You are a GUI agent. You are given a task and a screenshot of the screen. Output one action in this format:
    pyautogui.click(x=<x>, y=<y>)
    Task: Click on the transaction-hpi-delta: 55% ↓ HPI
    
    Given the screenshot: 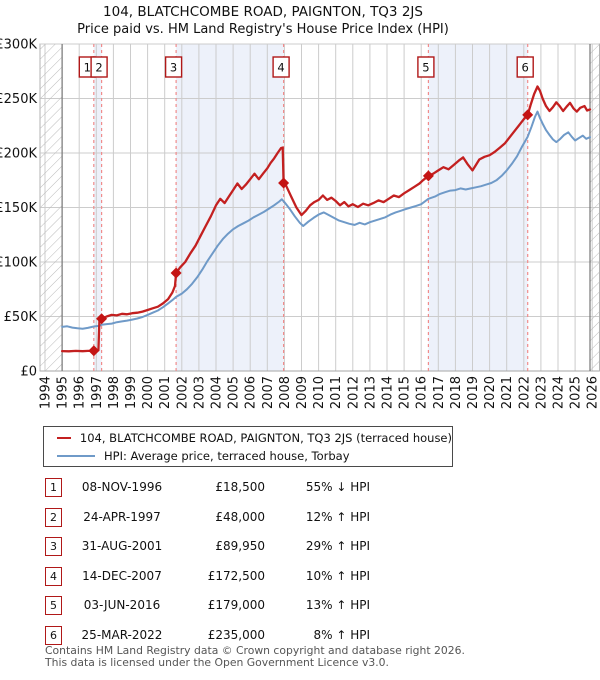 What is the action you would take?
    pyautogui.click(x=337, y=487)
    